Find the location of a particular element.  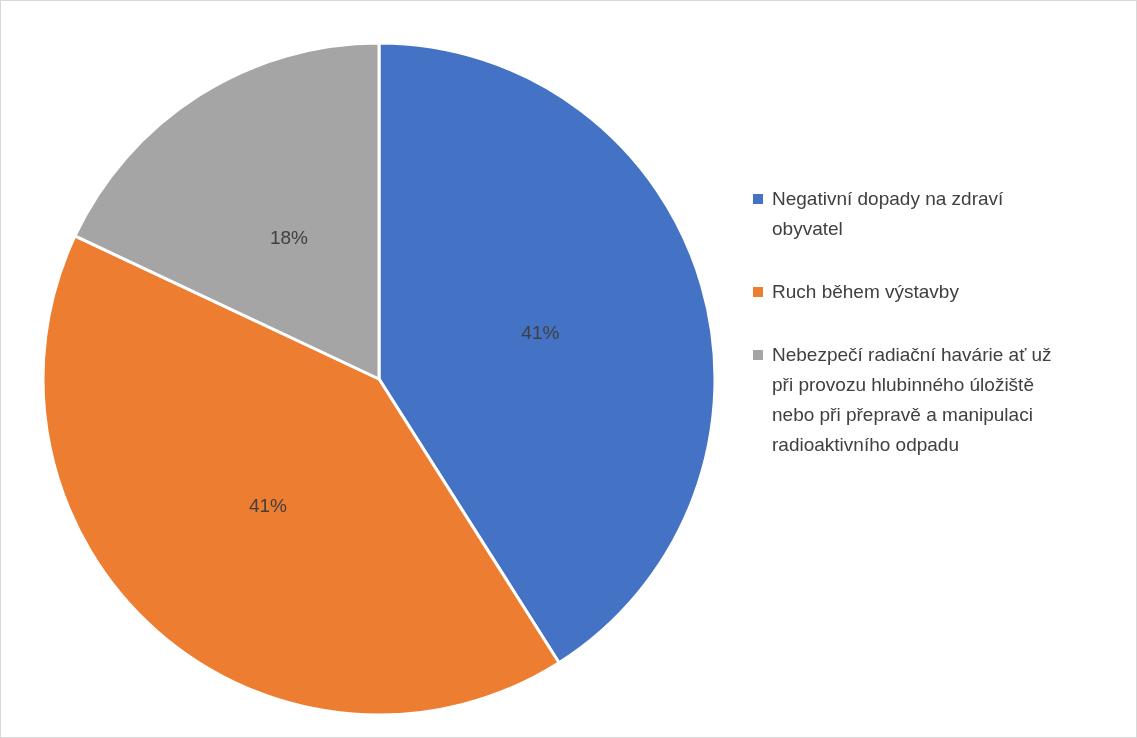

legend-label: Nebezpečí radiační havárie ať už při provozu hlubinného úložiště nebo při přepravě a manipulaci radioaktivního odpadu is located at coordinates (912, 400).